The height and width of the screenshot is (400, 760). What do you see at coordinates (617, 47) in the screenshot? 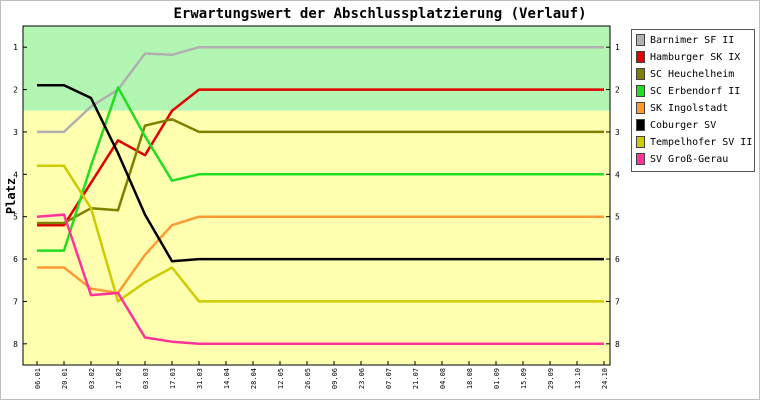
I see `y-tick-label-right: 1` at bounding box center [617, 47].